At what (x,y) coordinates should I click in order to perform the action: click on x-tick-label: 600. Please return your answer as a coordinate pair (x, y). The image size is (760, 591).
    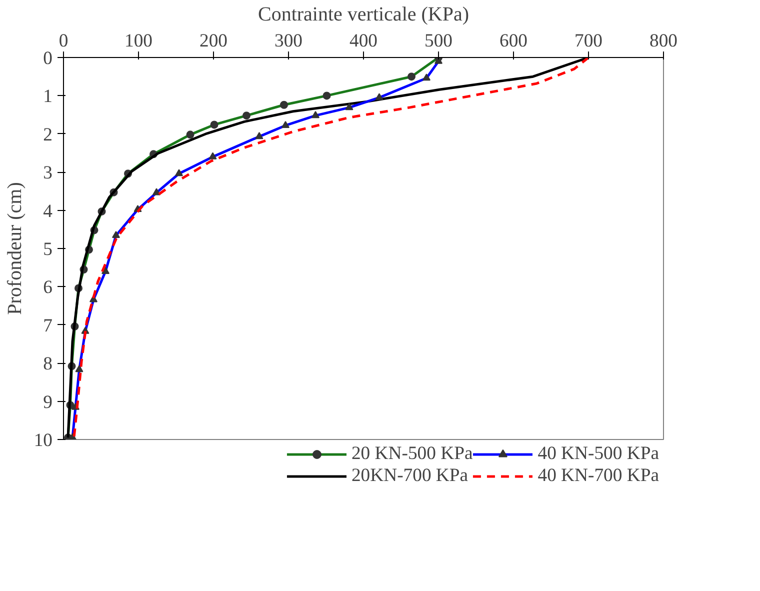
    Looking at the image, I should click on (514, 41).